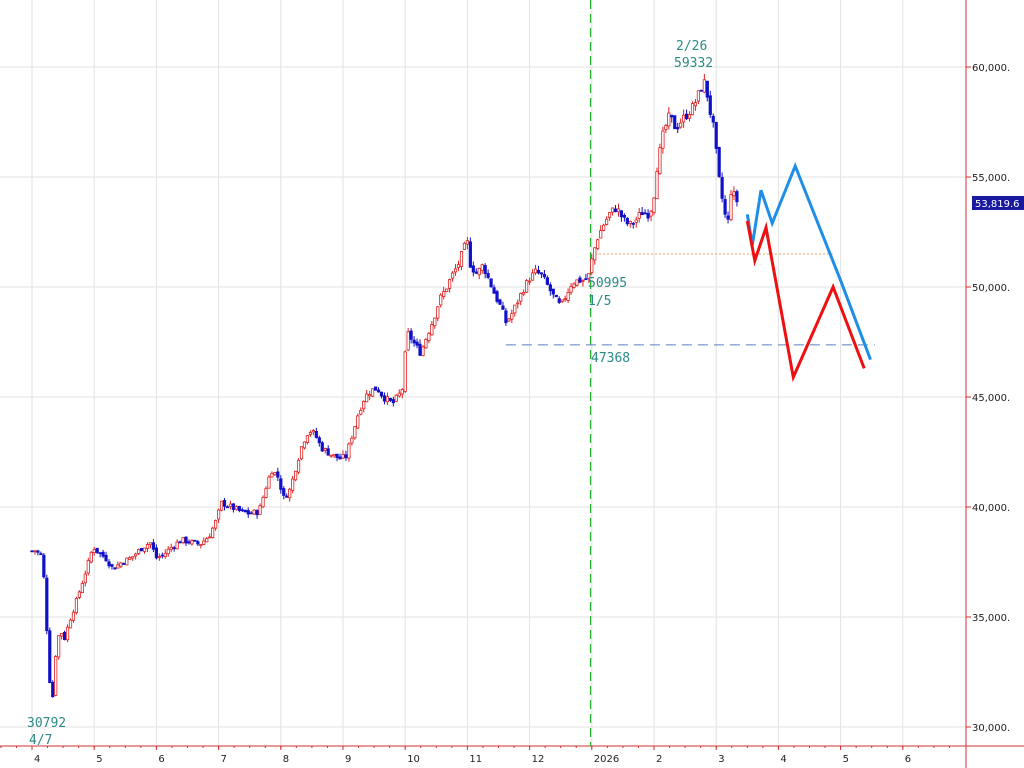  Describe the element at coordinates (348, 759) in the screenshot. I see `x-tick-label: 9` at that location.